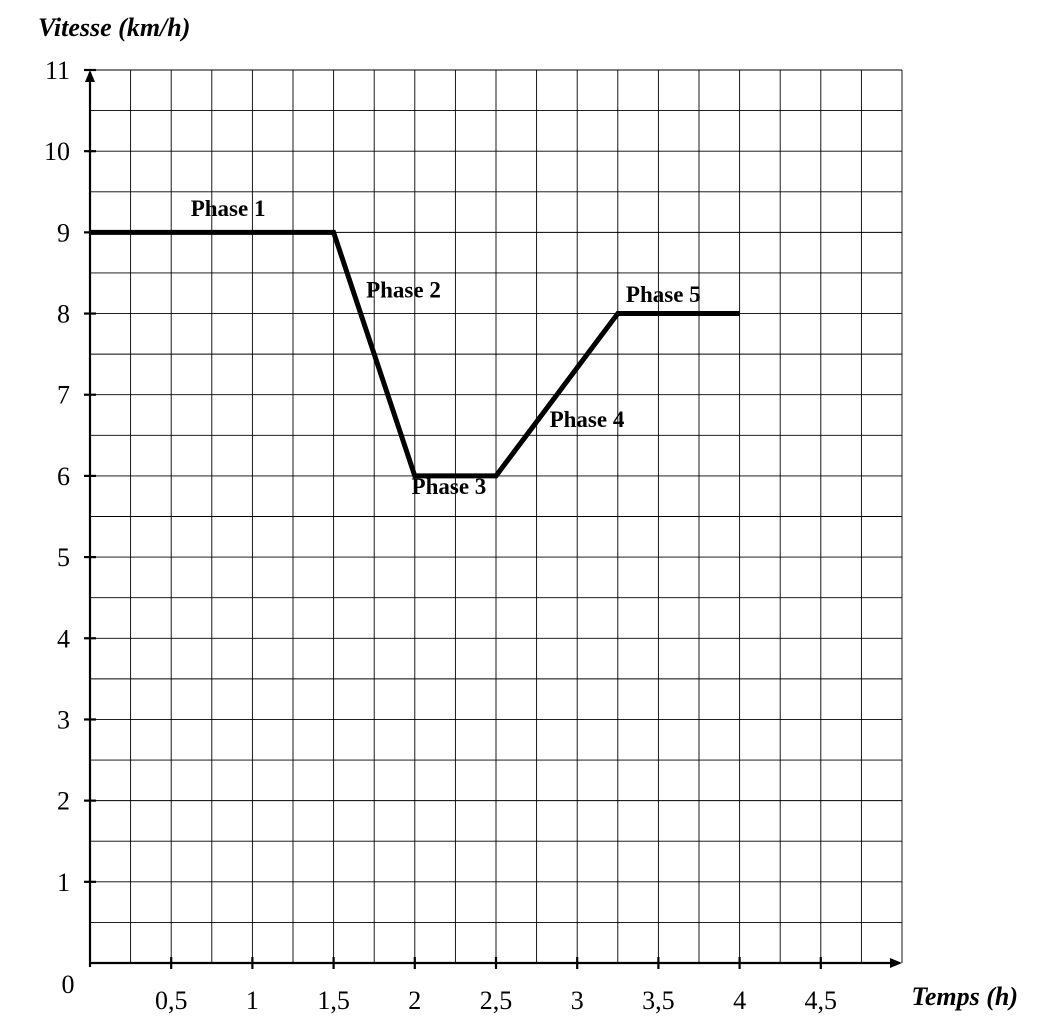 This screenshot has height=1027, width=1054. What do you see at coordinates (252, 1000) in the screenshot?
I see `x-tick-label: 1` at bounding box center [252, 1000].